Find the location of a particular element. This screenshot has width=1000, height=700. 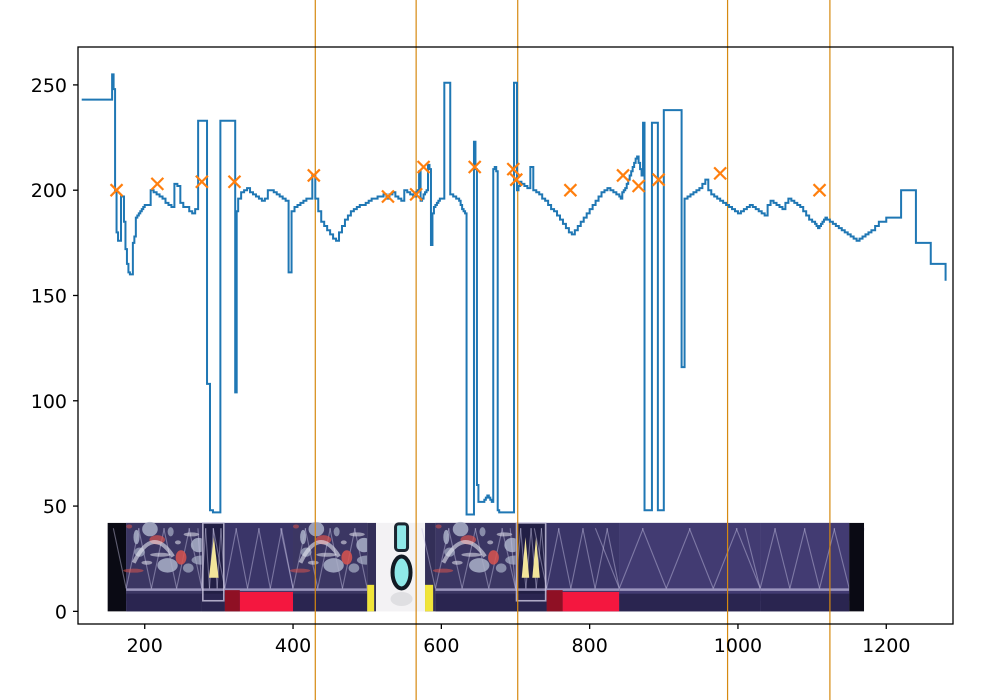

filmstrip-panel-crash-frame-b is located at coordinates (330, 566).